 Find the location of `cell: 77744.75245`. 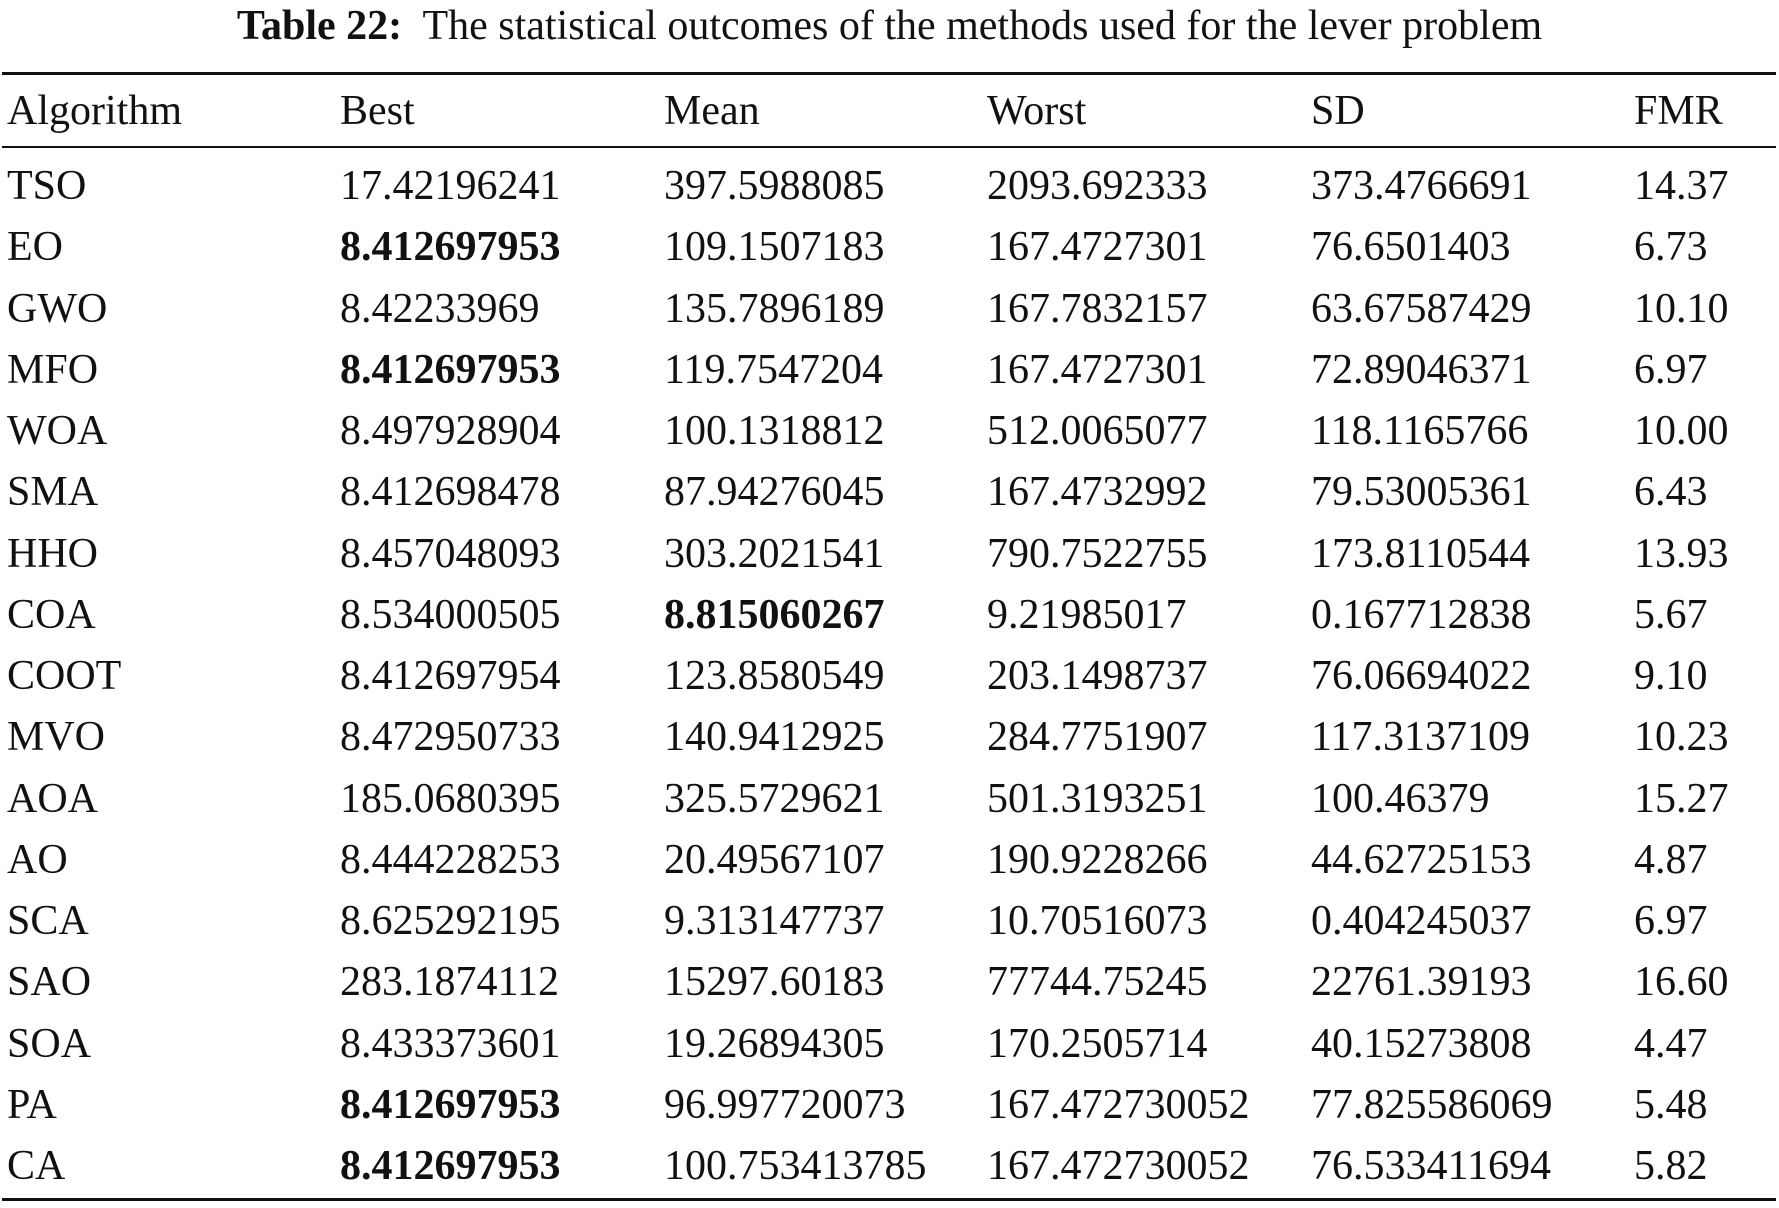

cell: 77744.75245 is located at coordinates (1097, 982).